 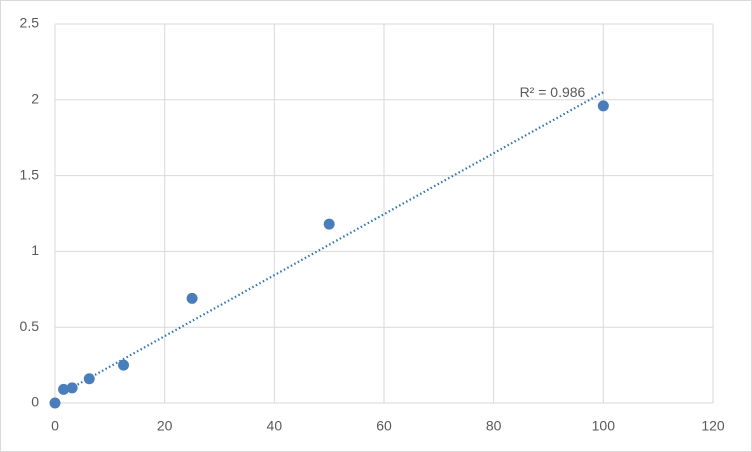 I want to click on y-tick-label: 1, so click(x=35, y=250).